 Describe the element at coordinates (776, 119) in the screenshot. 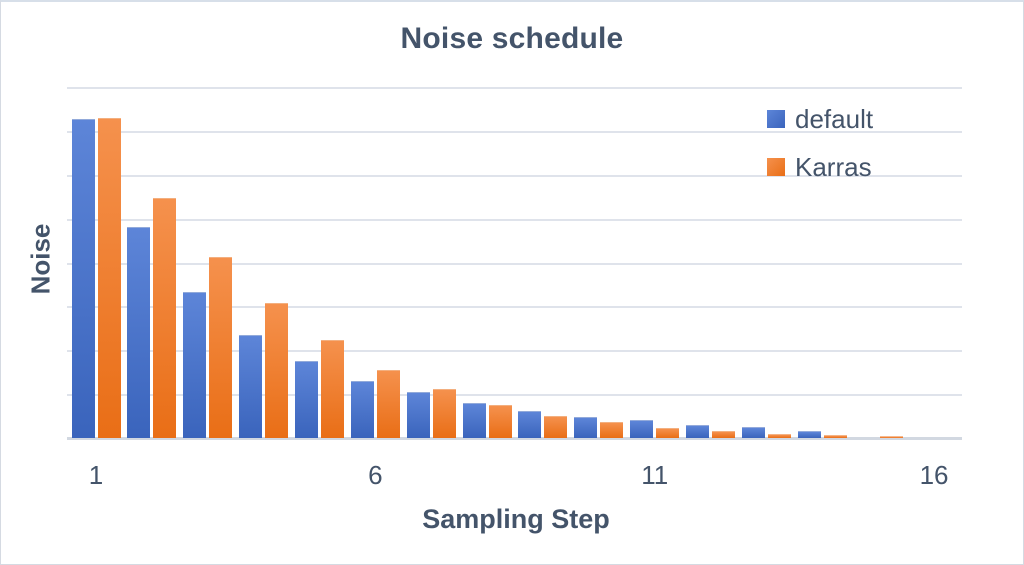

I see `legend-swatch-default-icon` at that location.